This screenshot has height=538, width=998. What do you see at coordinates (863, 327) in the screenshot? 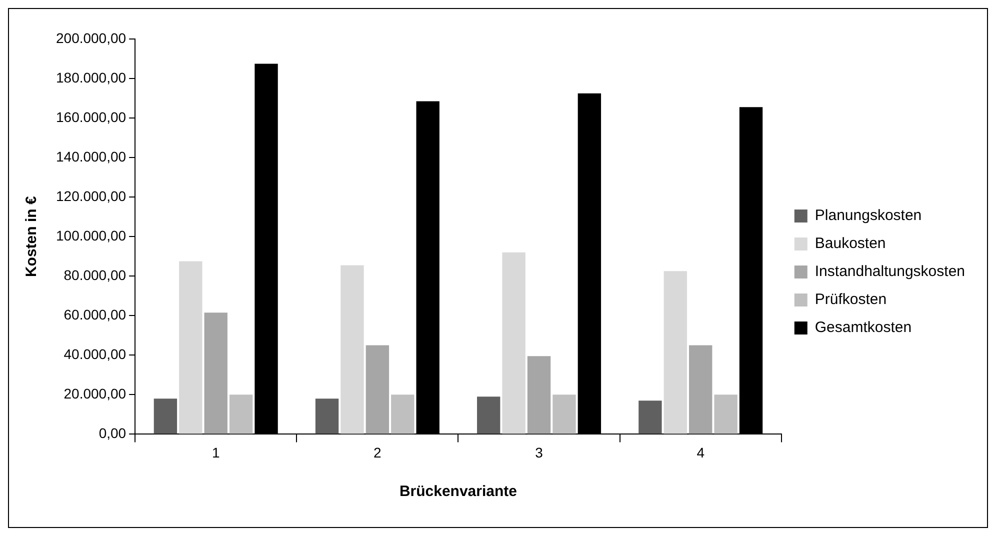
I see `legend-label: Gesamtkosten` at bounding box center [863, 327].